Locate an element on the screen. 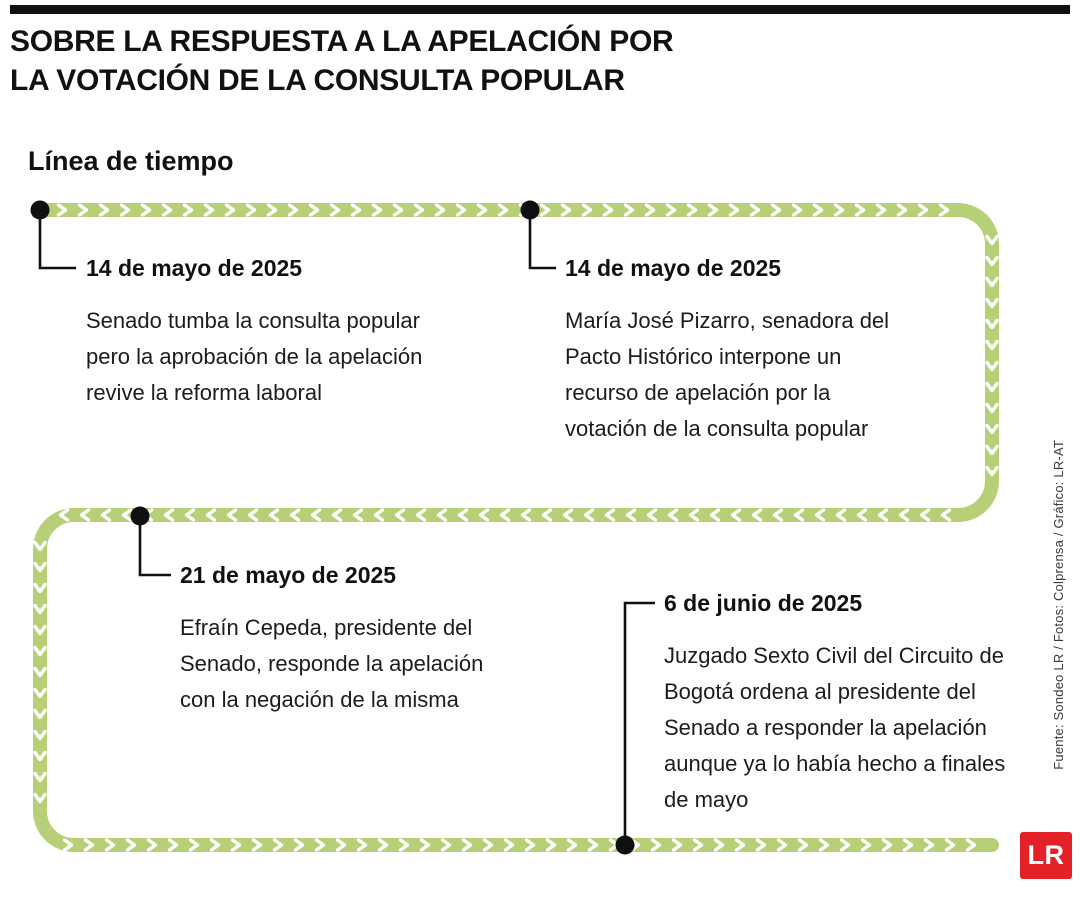  lr-logo-text: LR is located at coordinates (1046, 855).